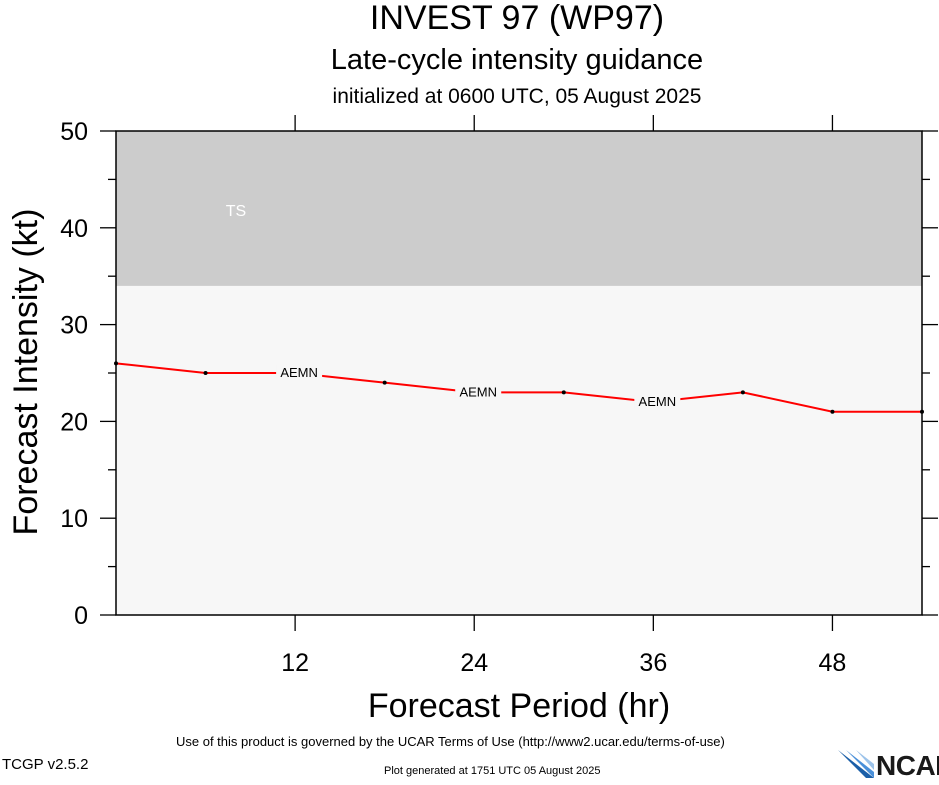  What do you see at coordinates (517, 96) in the screenshot?
I see `initialization-time: initialized at 0600 UTC, 05 August 2025` at bounding box center [517, 96].